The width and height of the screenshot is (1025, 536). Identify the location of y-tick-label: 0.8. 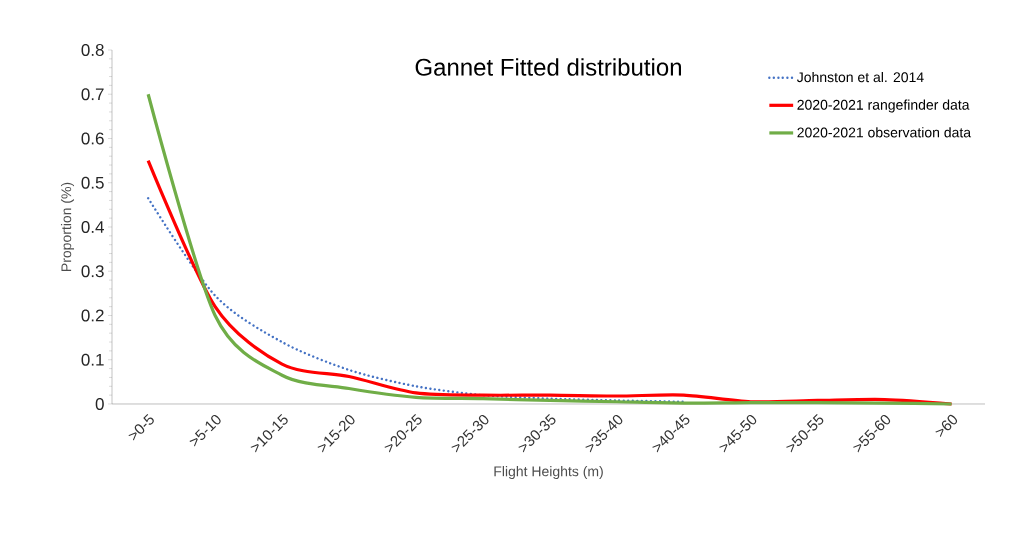
(92, 50).